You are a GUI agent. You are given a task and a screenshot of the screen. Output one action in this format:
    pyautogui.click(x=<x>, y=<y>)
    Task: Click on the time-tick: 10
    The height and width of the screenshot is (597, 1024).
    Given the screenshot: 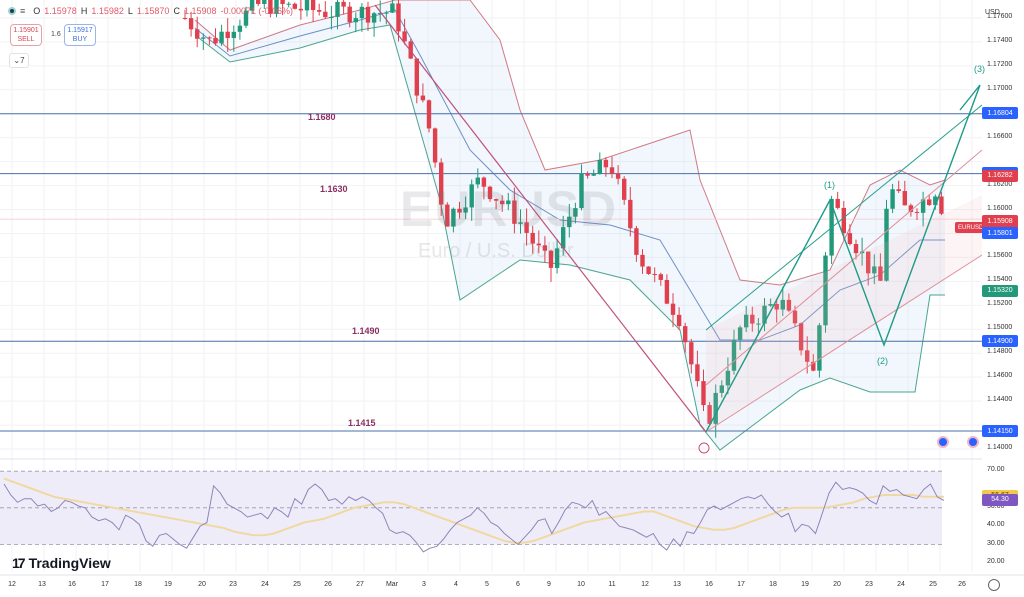 What is the action you would take?
    pyautogui.click(x=581, y=584)
    